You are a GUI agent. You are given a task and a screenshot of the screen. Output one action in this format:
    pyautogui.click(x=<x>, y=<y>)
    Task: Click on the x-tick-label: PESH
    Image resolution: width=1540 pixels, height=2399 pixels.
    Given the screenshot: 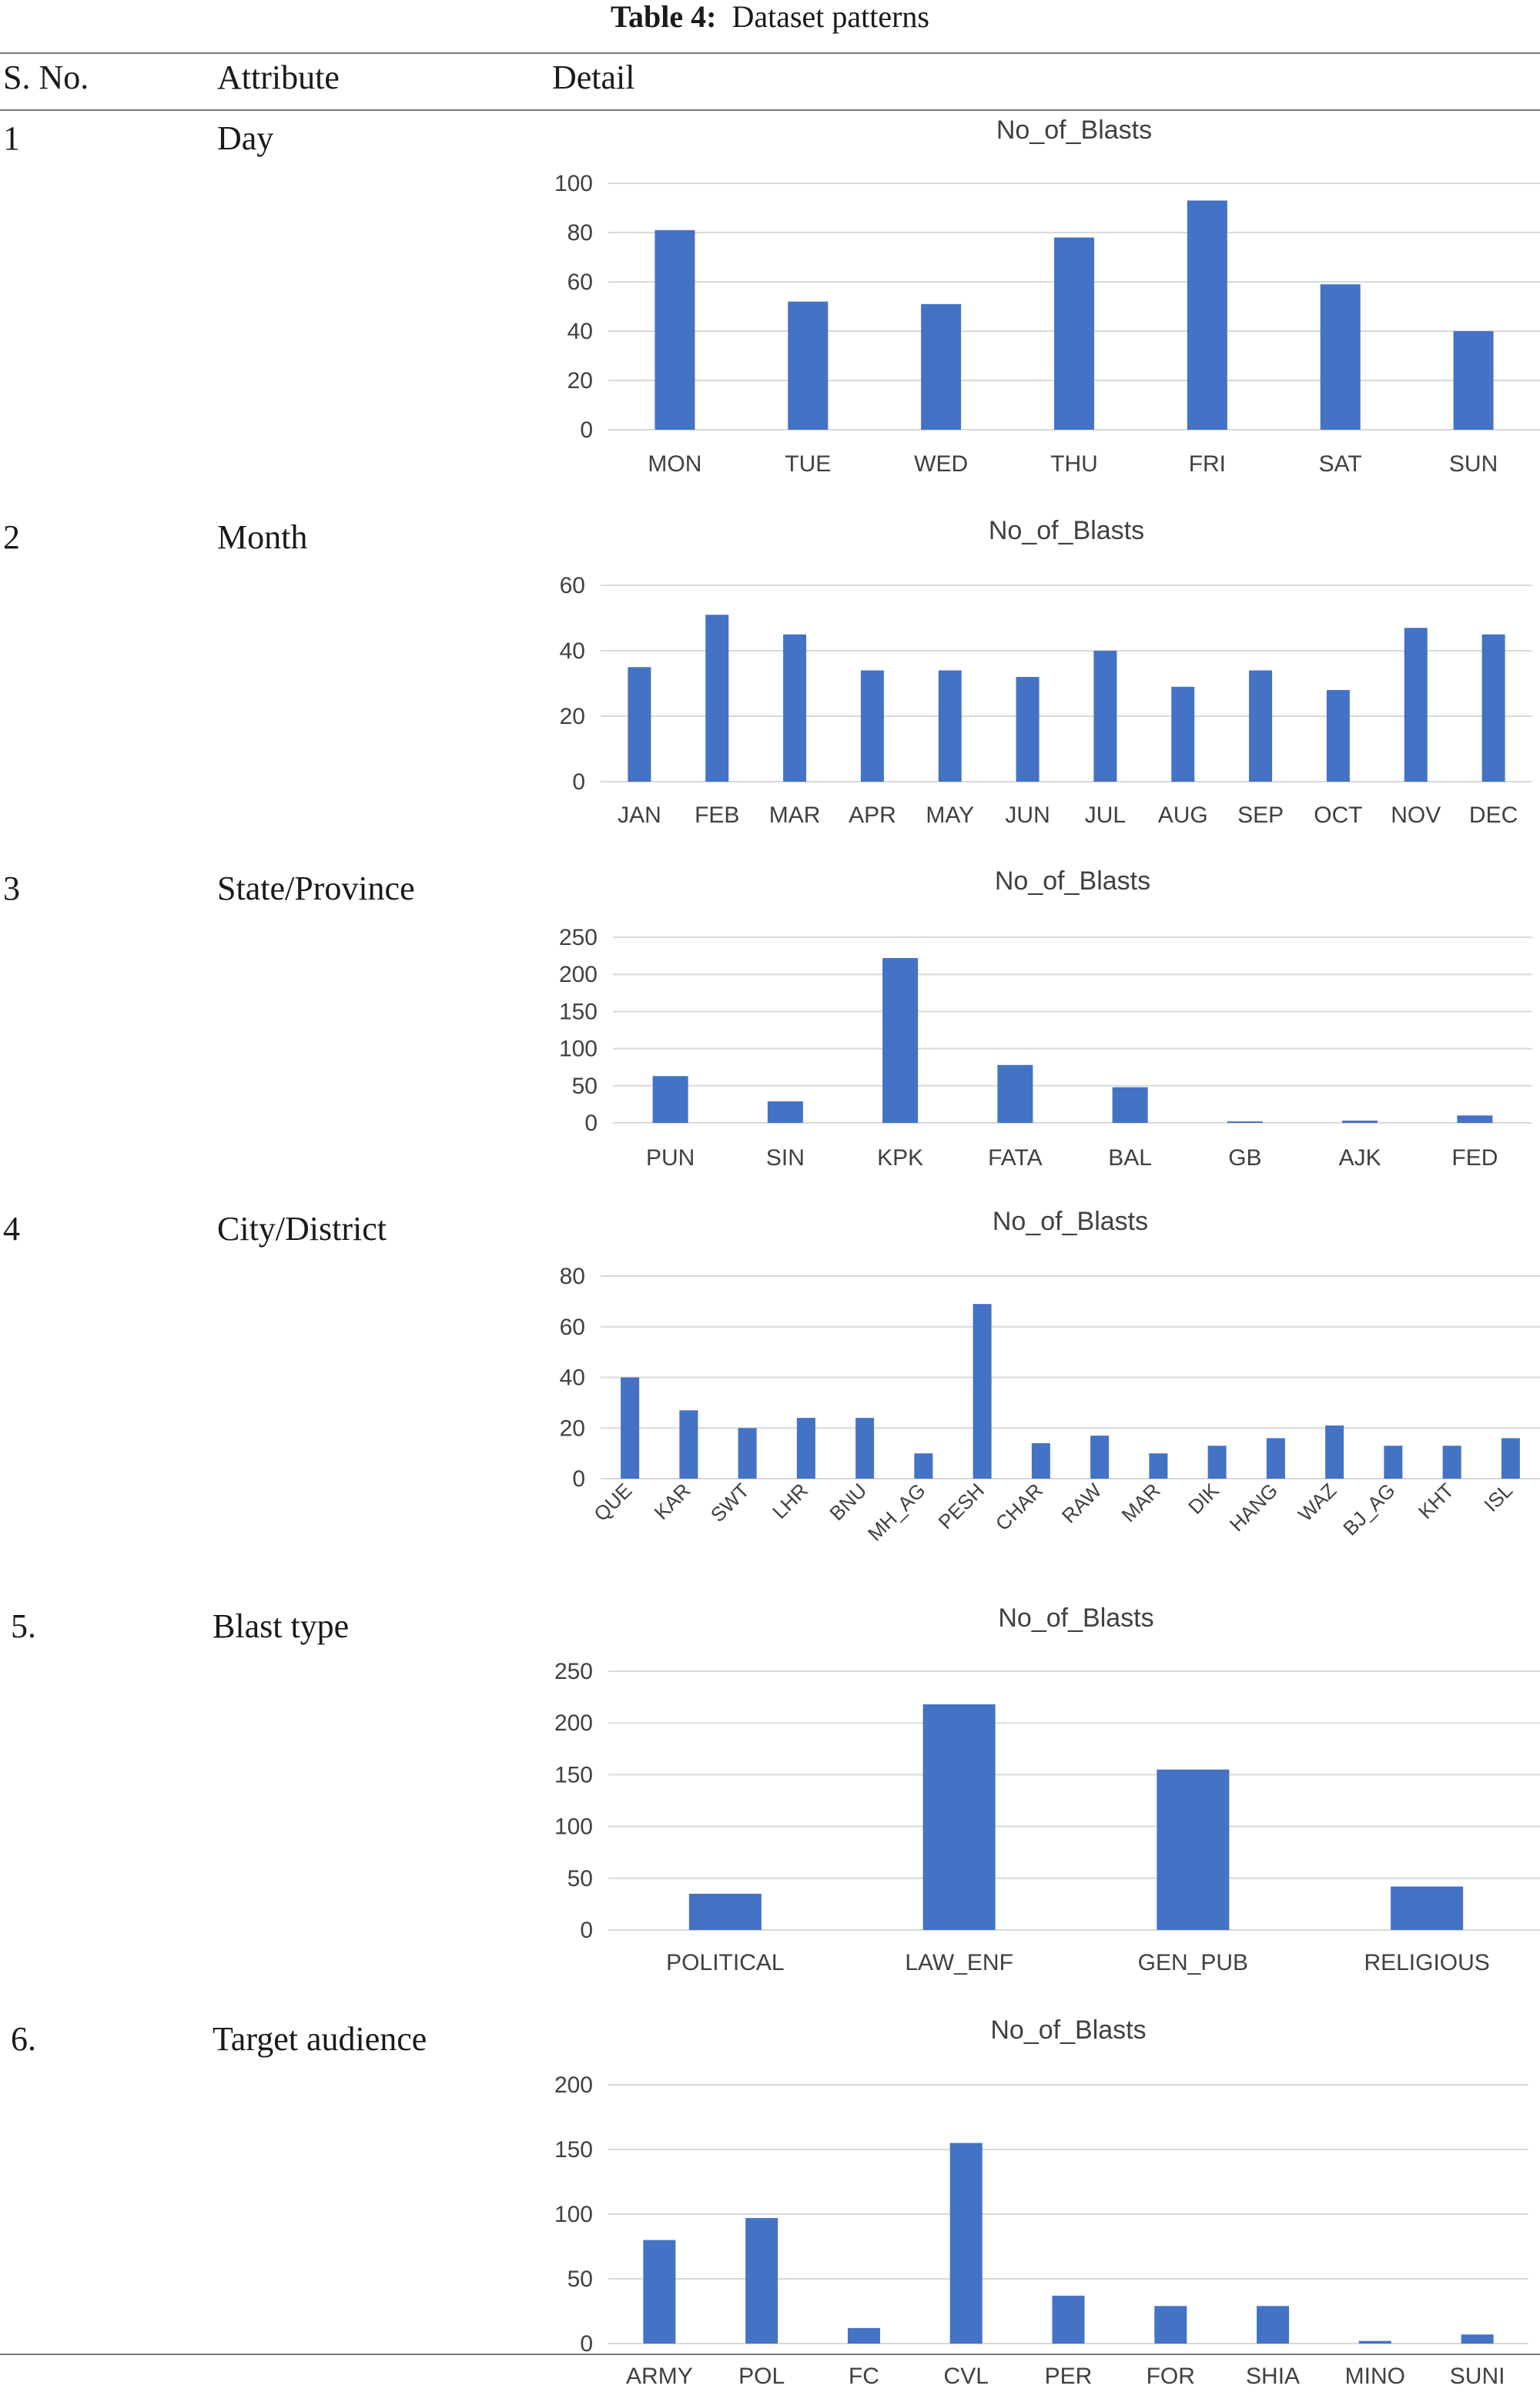 What is the action you would take?
    pyautogui.click(x=961, y=1506)
    